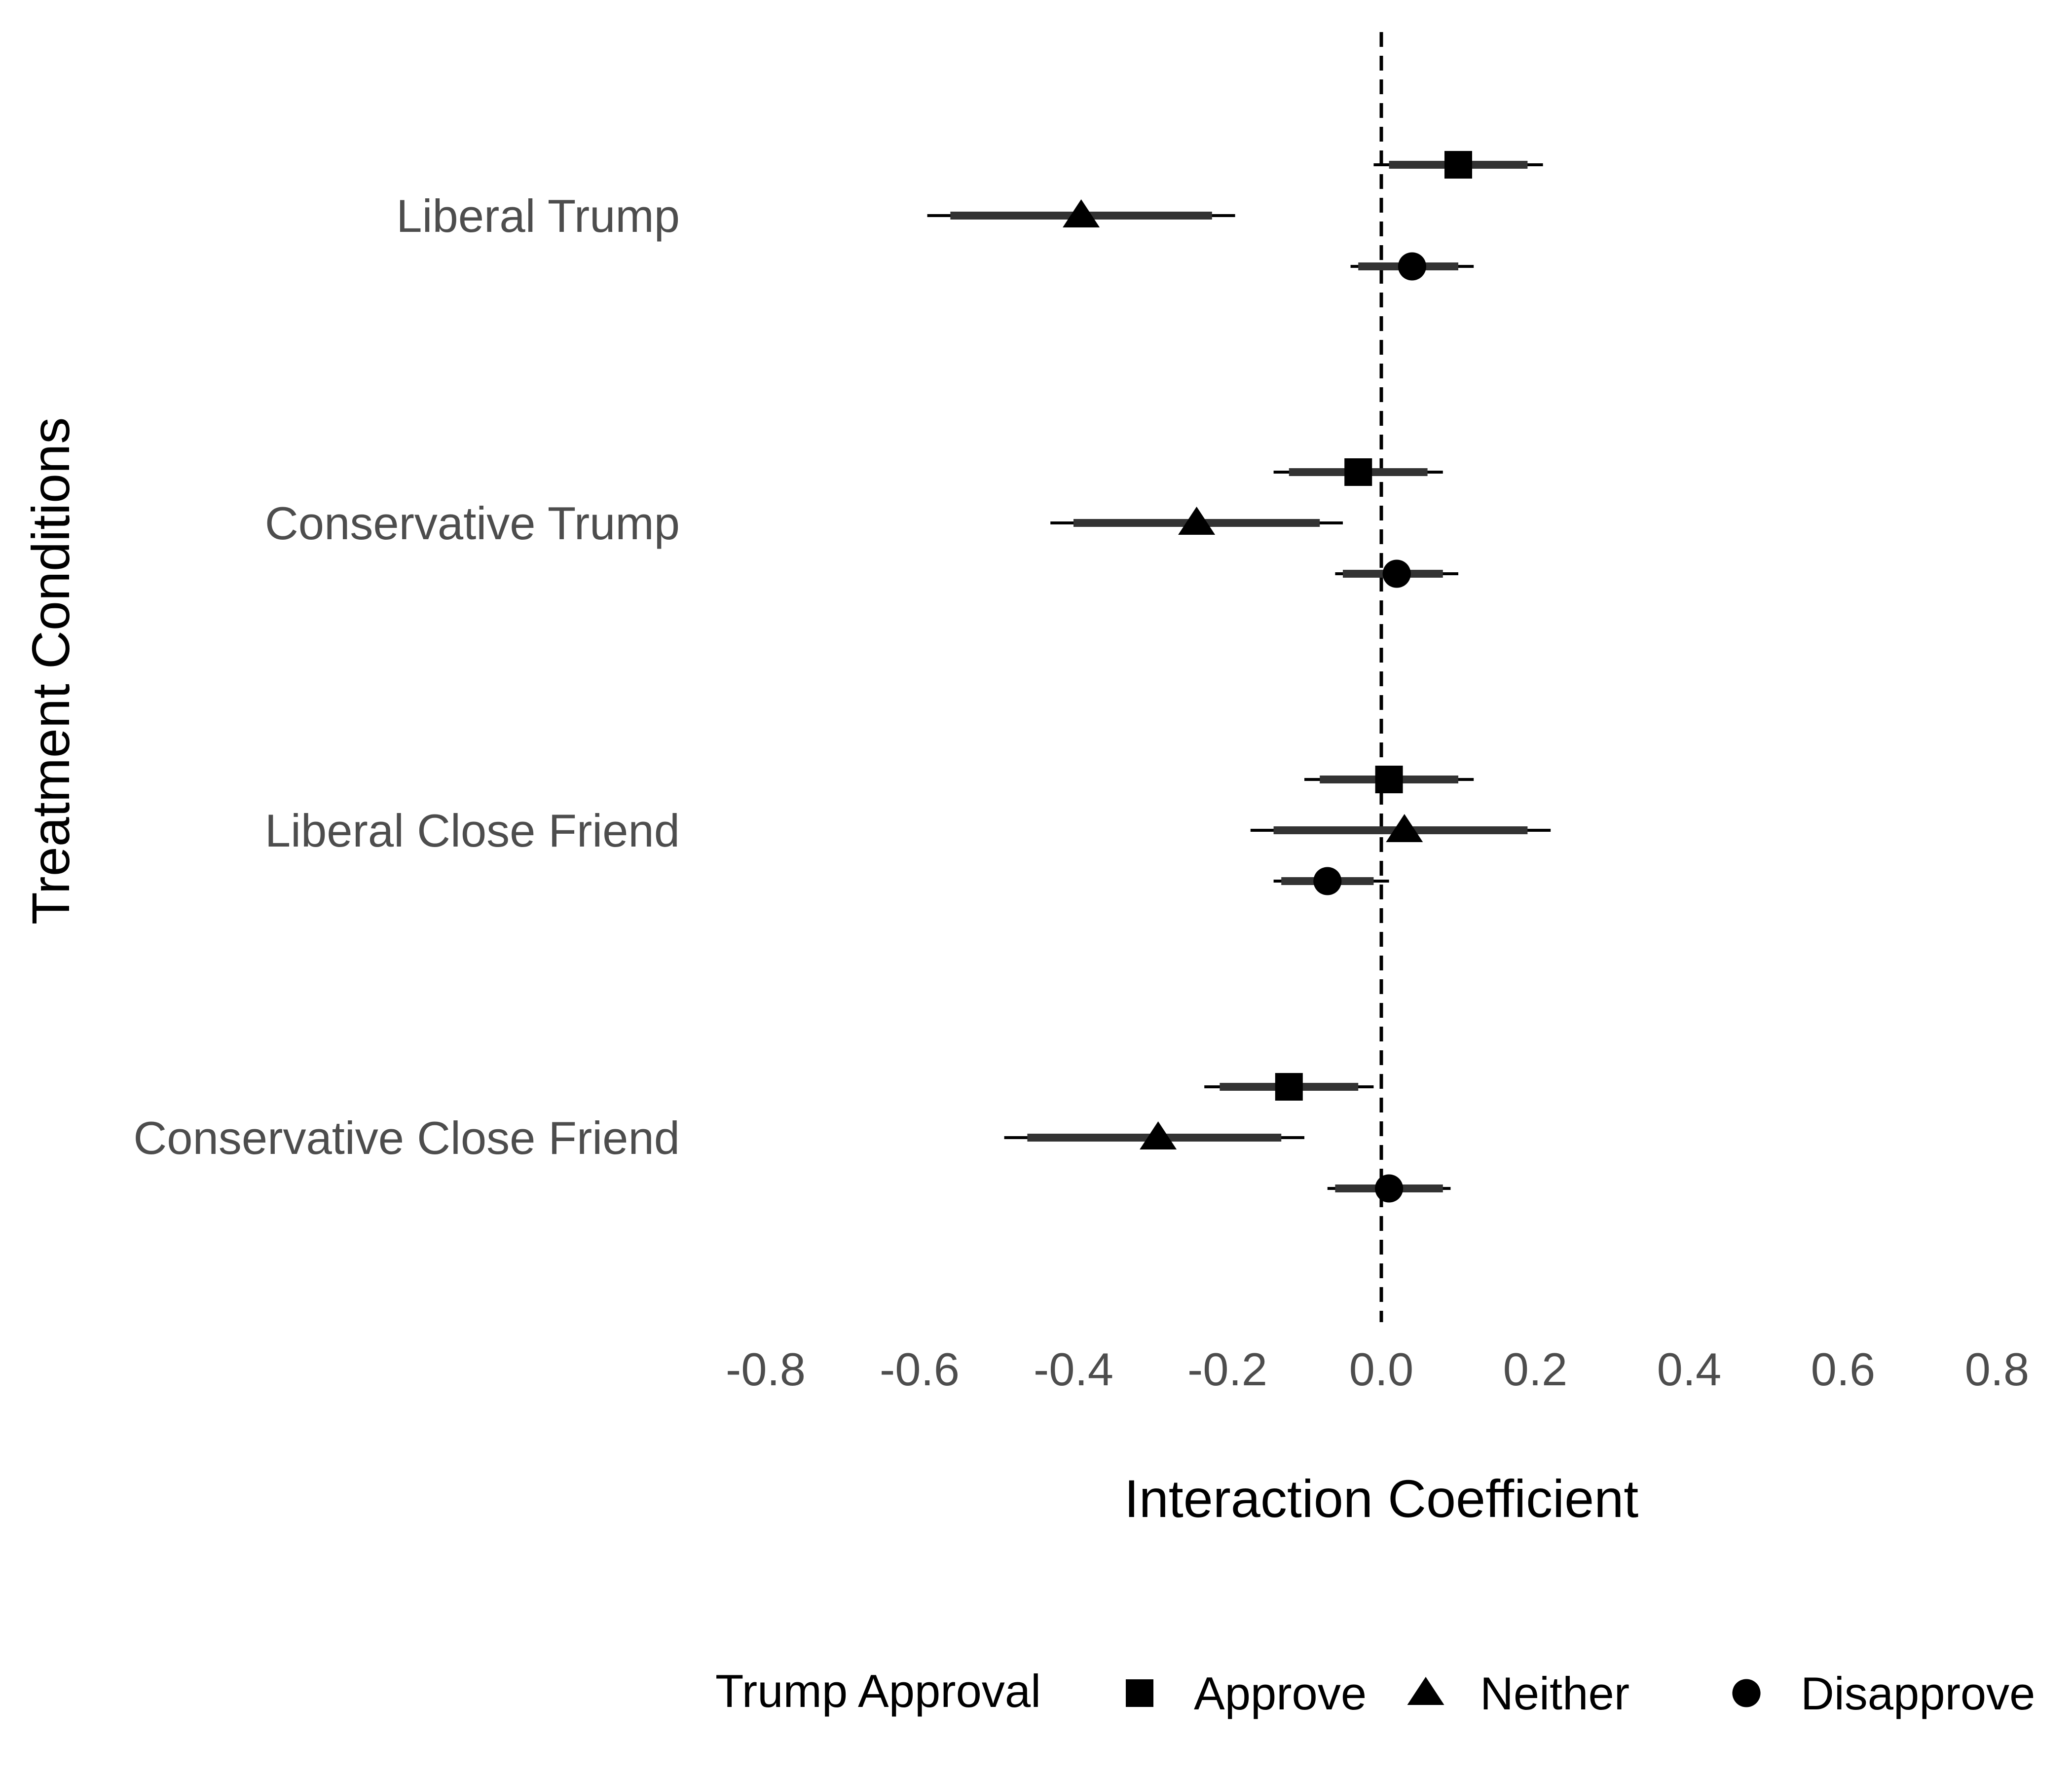 The width and height of the screenshot is (2072, 1776). I want to click on point-group-conservative-trump-approve, so click(1358, 472).